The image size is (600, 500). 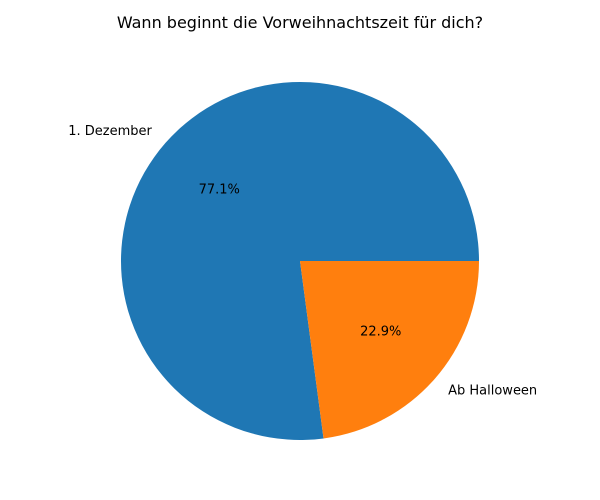 I want to click on slice-percent-1: 22.9%, so click(x=380, y=331).